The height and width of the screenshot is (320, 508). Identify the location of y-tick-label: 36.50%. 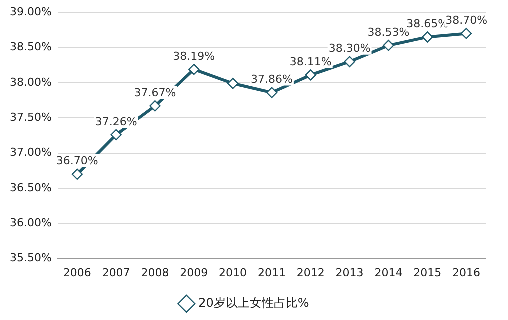
(31, 187).